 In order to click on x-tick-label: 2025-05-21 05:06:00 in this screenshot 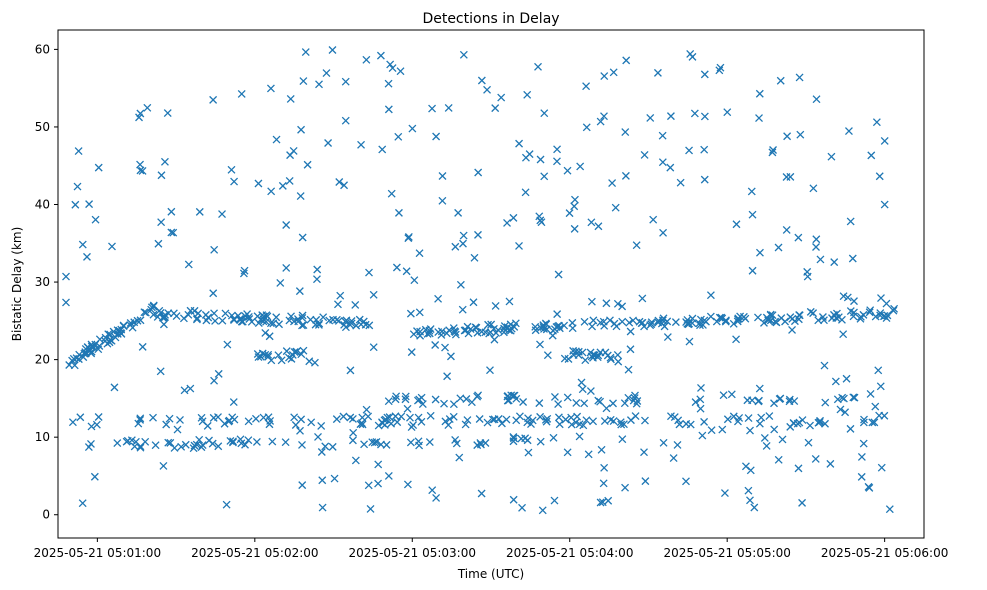, I will do `click(884, 553)`.